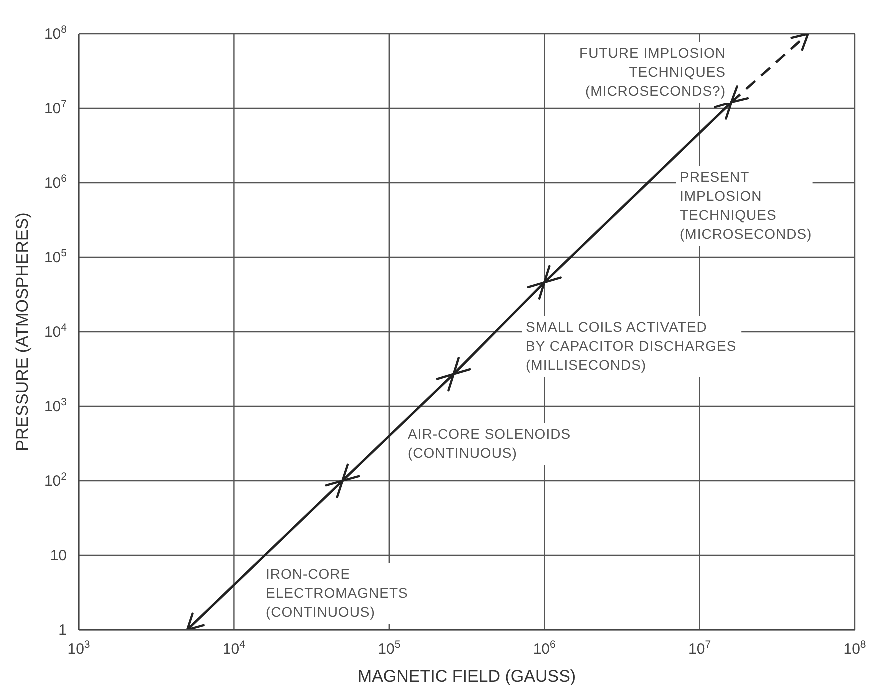 The image size is (869, 692). I want to click on x-tick-label: 10$^{3}$, so click(79, 648).